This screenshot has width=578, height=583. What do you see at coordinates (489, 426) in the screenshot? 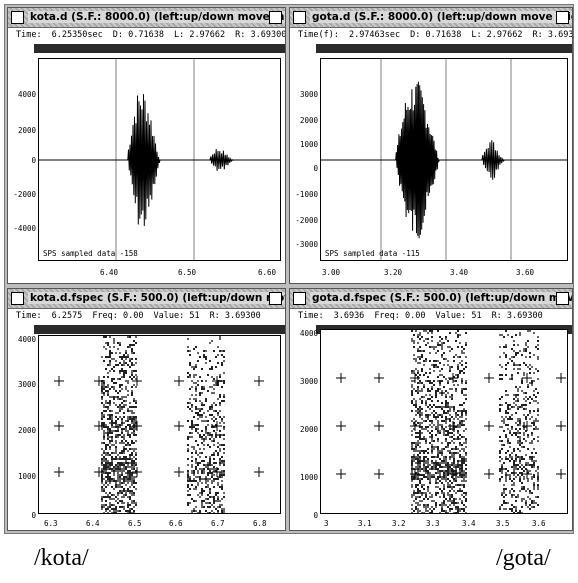
I see `grid-cross` at bounding box center [489, 426].